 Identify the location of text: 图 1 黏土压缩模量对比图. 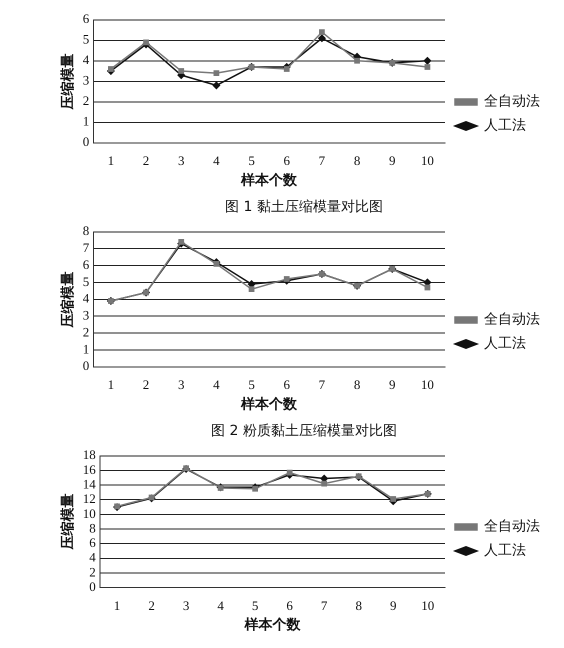
(304, 207).